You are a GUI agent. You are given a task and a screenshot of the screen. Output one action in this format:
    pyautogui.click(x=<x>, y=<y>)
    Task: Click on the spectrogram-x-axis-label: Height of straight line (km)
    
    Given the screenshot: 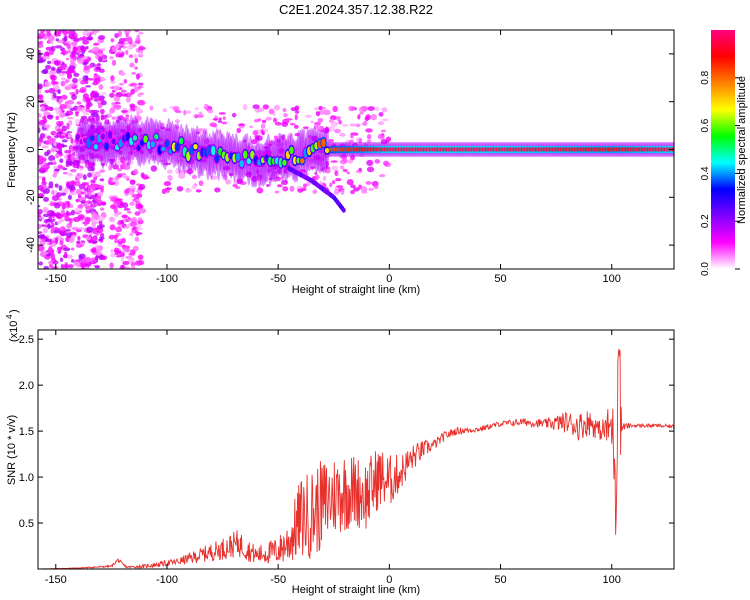 What is the action you would take?
    pyautogui.click(x=356, y=290)
    